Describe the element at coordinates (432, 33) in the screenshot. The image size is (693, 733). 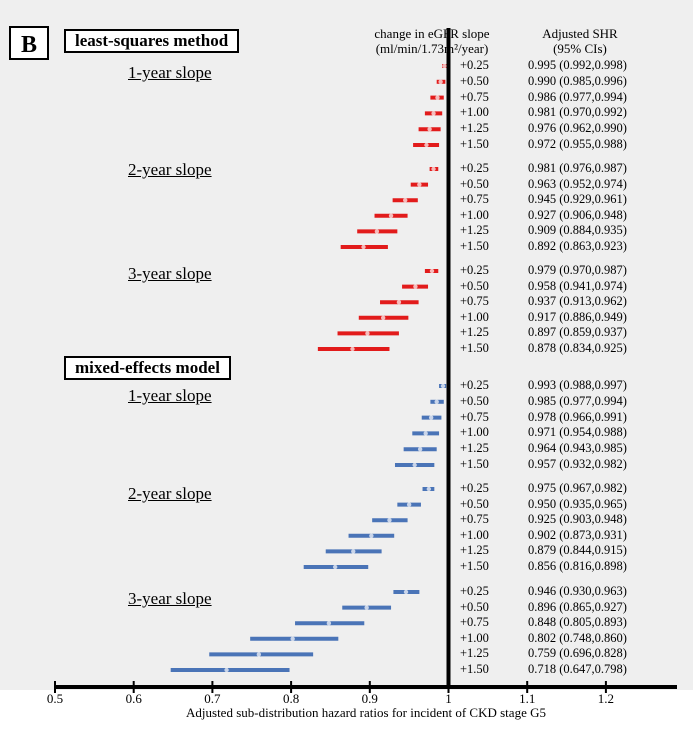
I see `delta-header-line1: change in eGFR slope` at that location.